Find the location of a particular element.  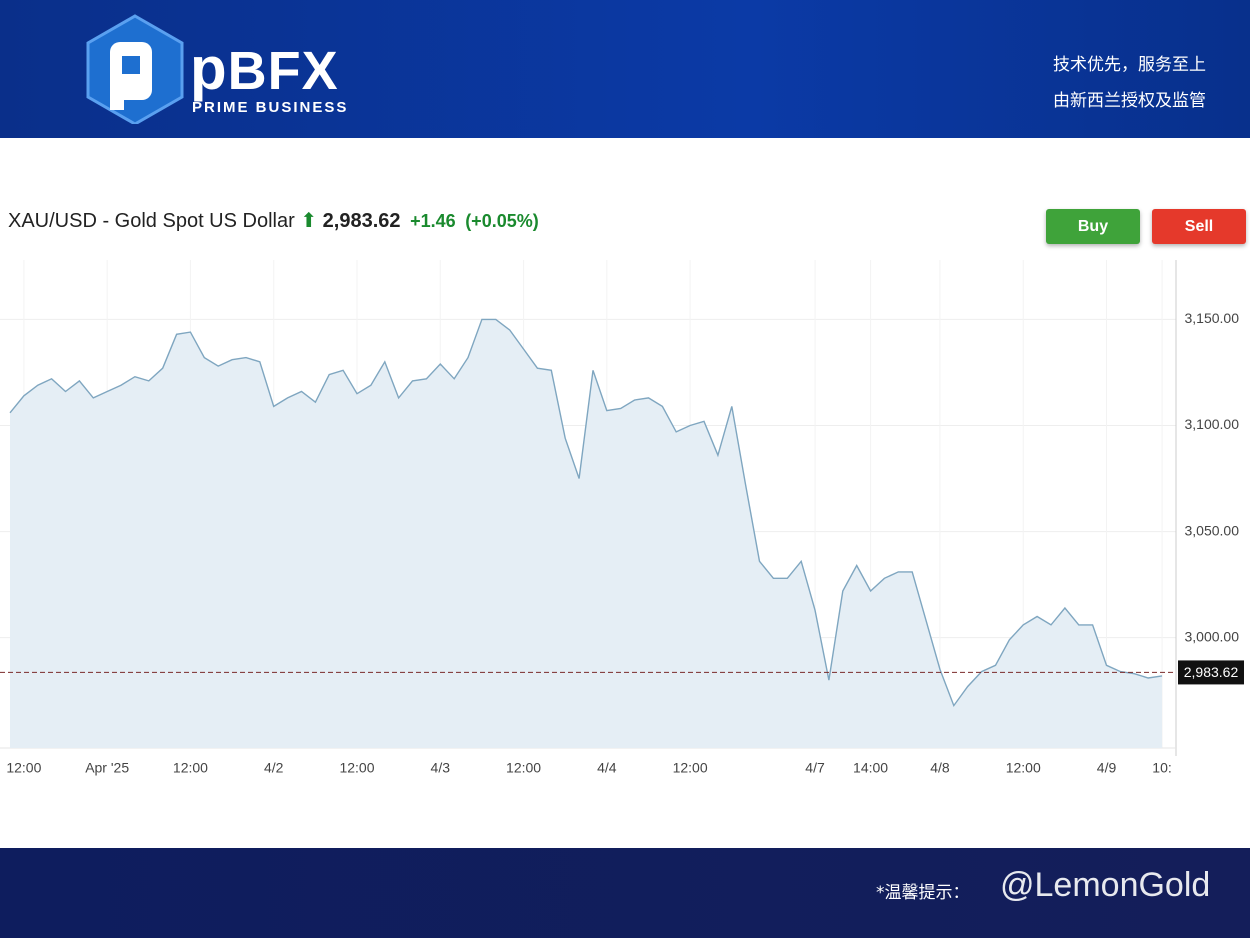

x-tick-label: 4/8 is located at coordinates (940, 768).